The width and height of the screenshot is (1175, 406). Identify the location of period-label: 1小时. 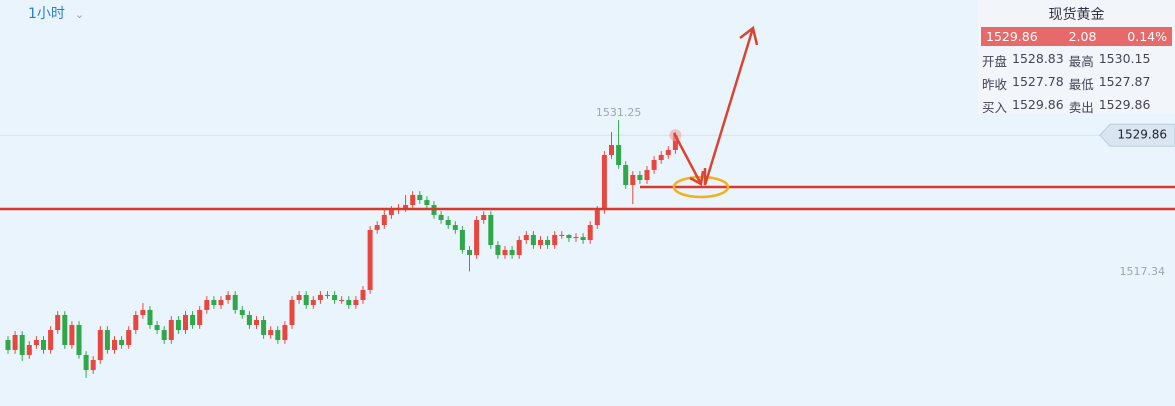
(46, 14).